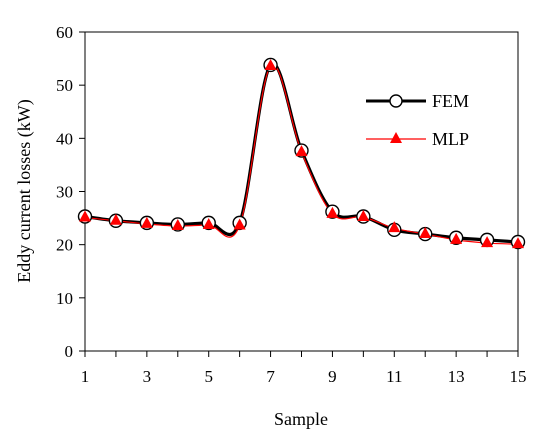 Image resolution: width=550 pixels, height=442 pixels. What do you see at coordinates (24, 190) in the screenshot?
I see `y-axis-title: Eddy current losses (kW)` at bounding box center [24, 190].